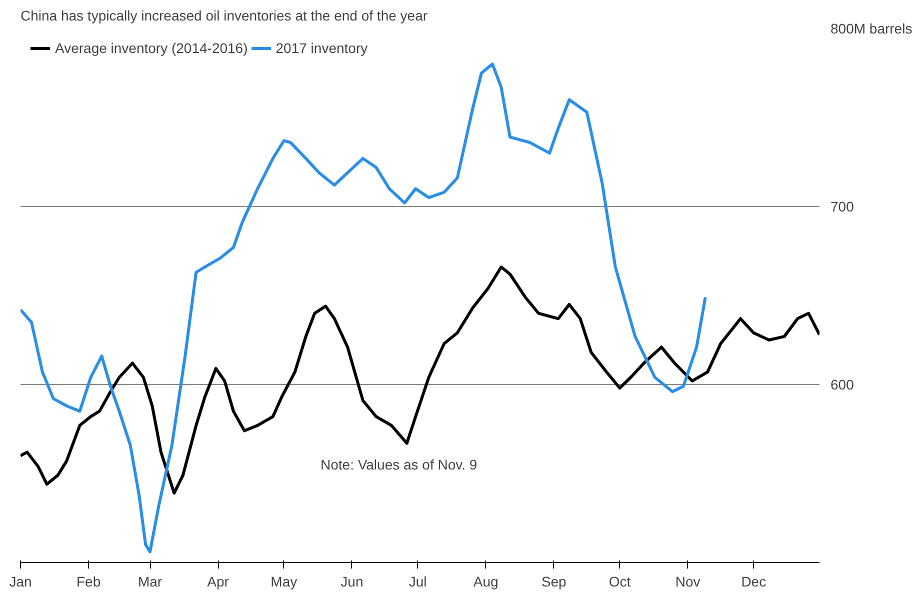 The width and height of the screenshot is (915, 592). I want to click on x-tick-label: Feb, so click(88, 582).